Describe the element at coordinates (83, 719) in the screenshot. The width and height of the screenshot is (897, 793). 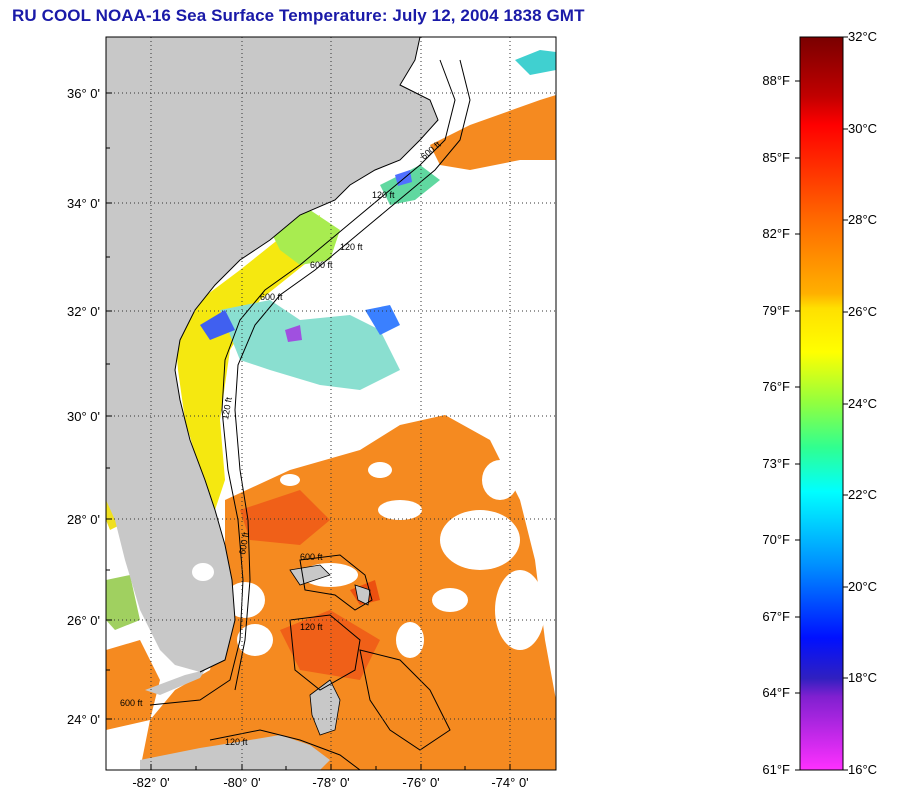
I see `lat-label: 24° 0'` at that location.